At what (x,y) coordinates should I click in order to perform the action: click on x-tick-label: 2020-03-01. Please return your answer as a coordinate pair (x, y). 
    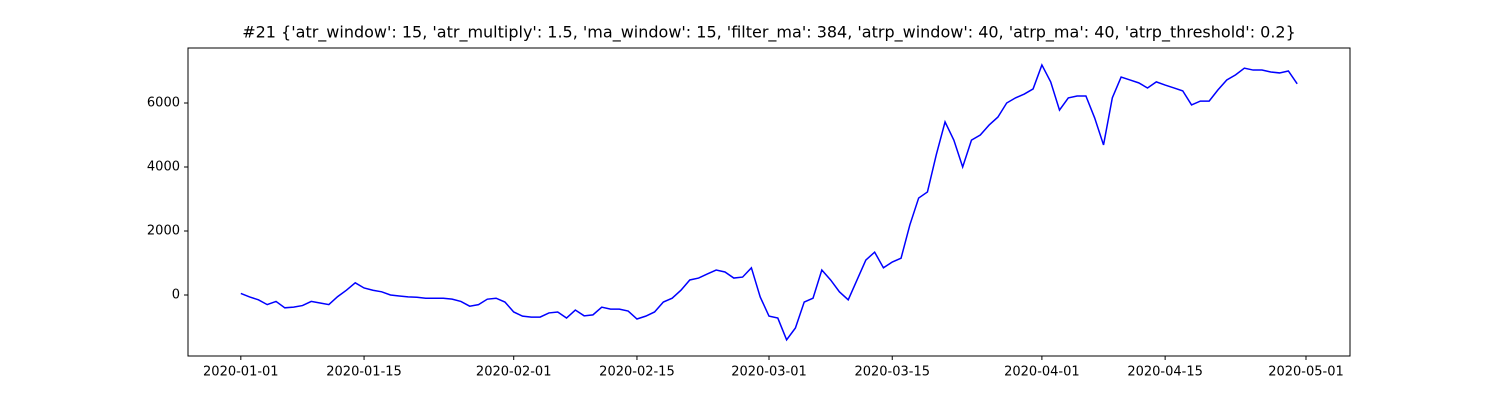
    Looking at the image, I should click on (769, 372).